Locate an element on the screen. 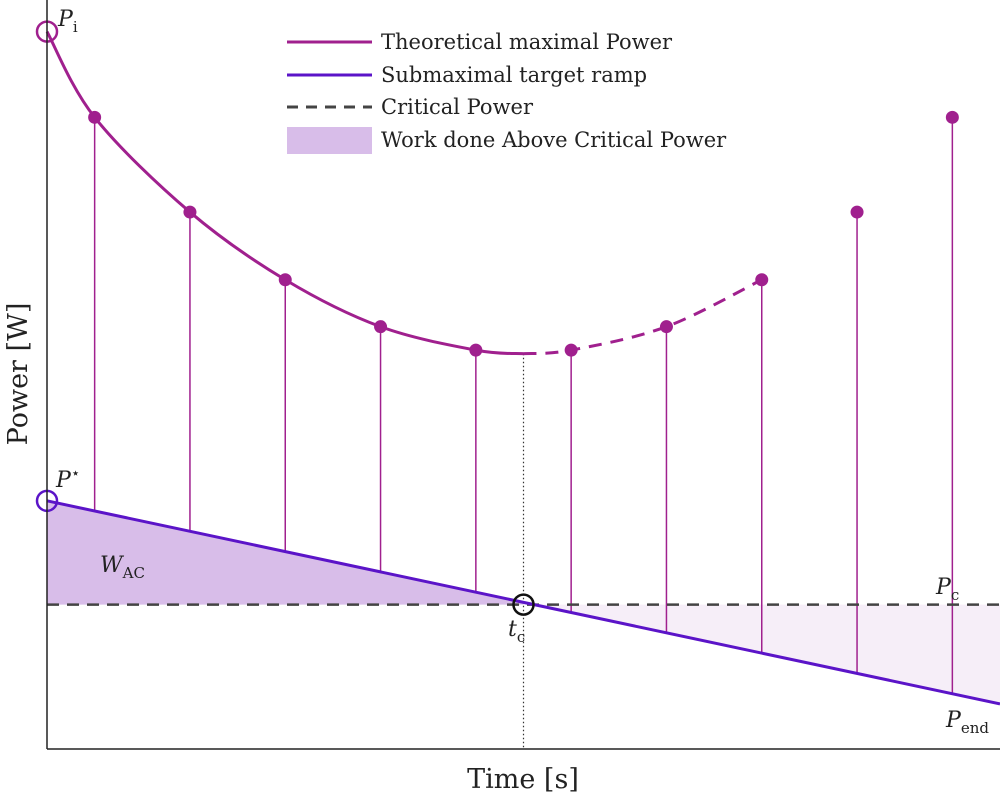 The width and height of the screenshot is (1000, 798). y-axis-label: Power [W] is located at coordinates (18, 374).